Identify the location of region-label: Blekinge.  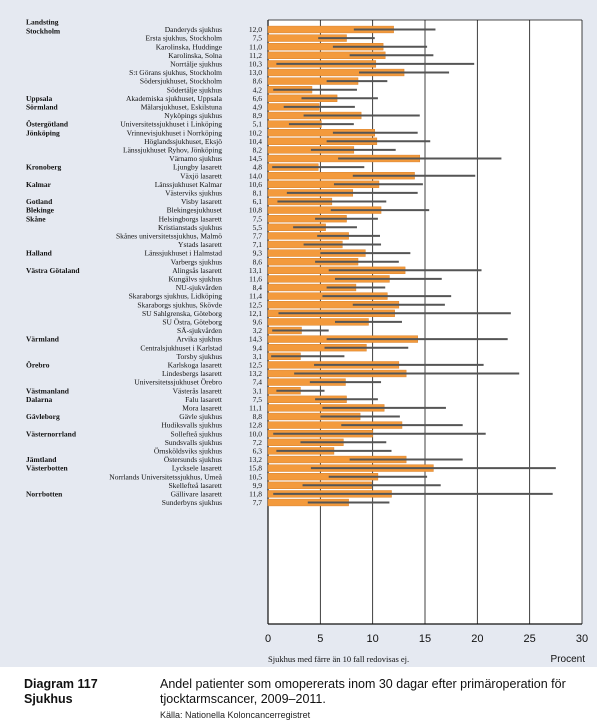
(40, 210).